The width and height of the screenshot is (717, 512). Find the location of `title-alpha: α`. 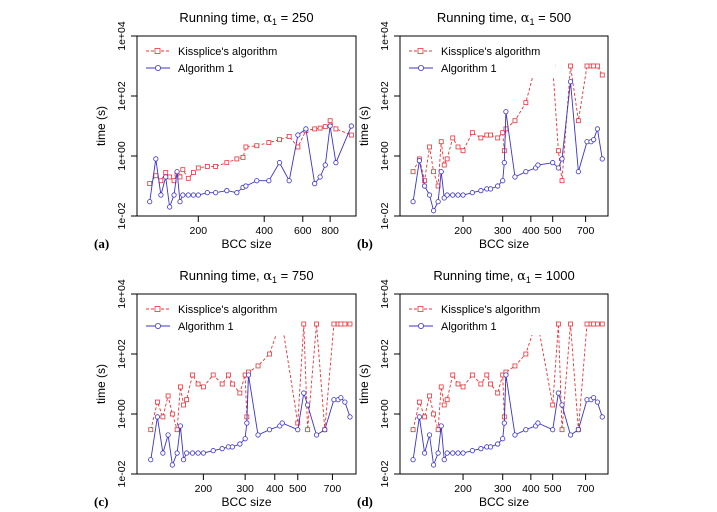

title-alpha: α is located at coordinates (267, 18).